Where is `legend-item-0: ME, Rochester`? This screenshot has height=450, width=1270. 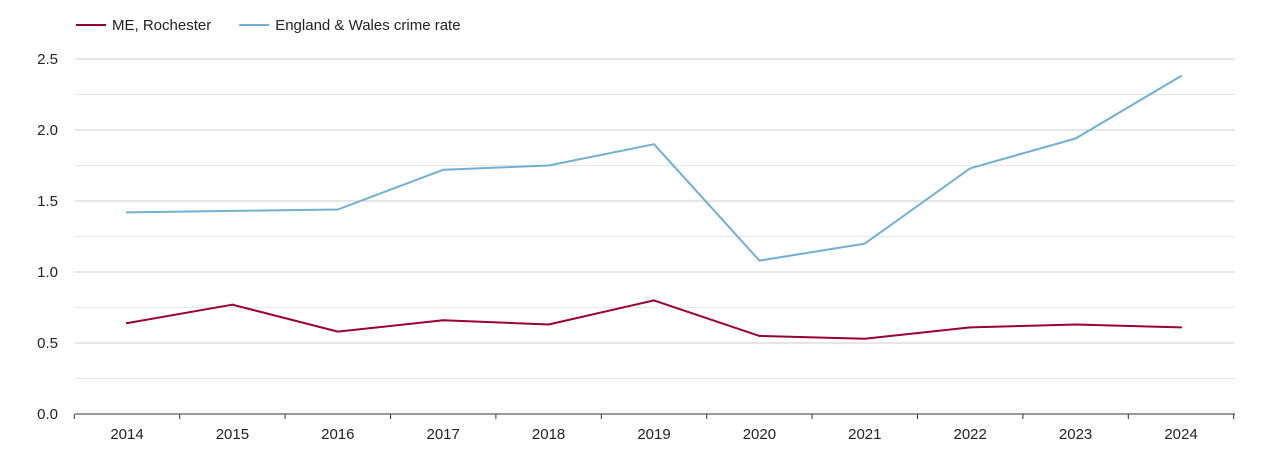 legend-item-0: ME, Rochester is located at coordinates (143, 25).